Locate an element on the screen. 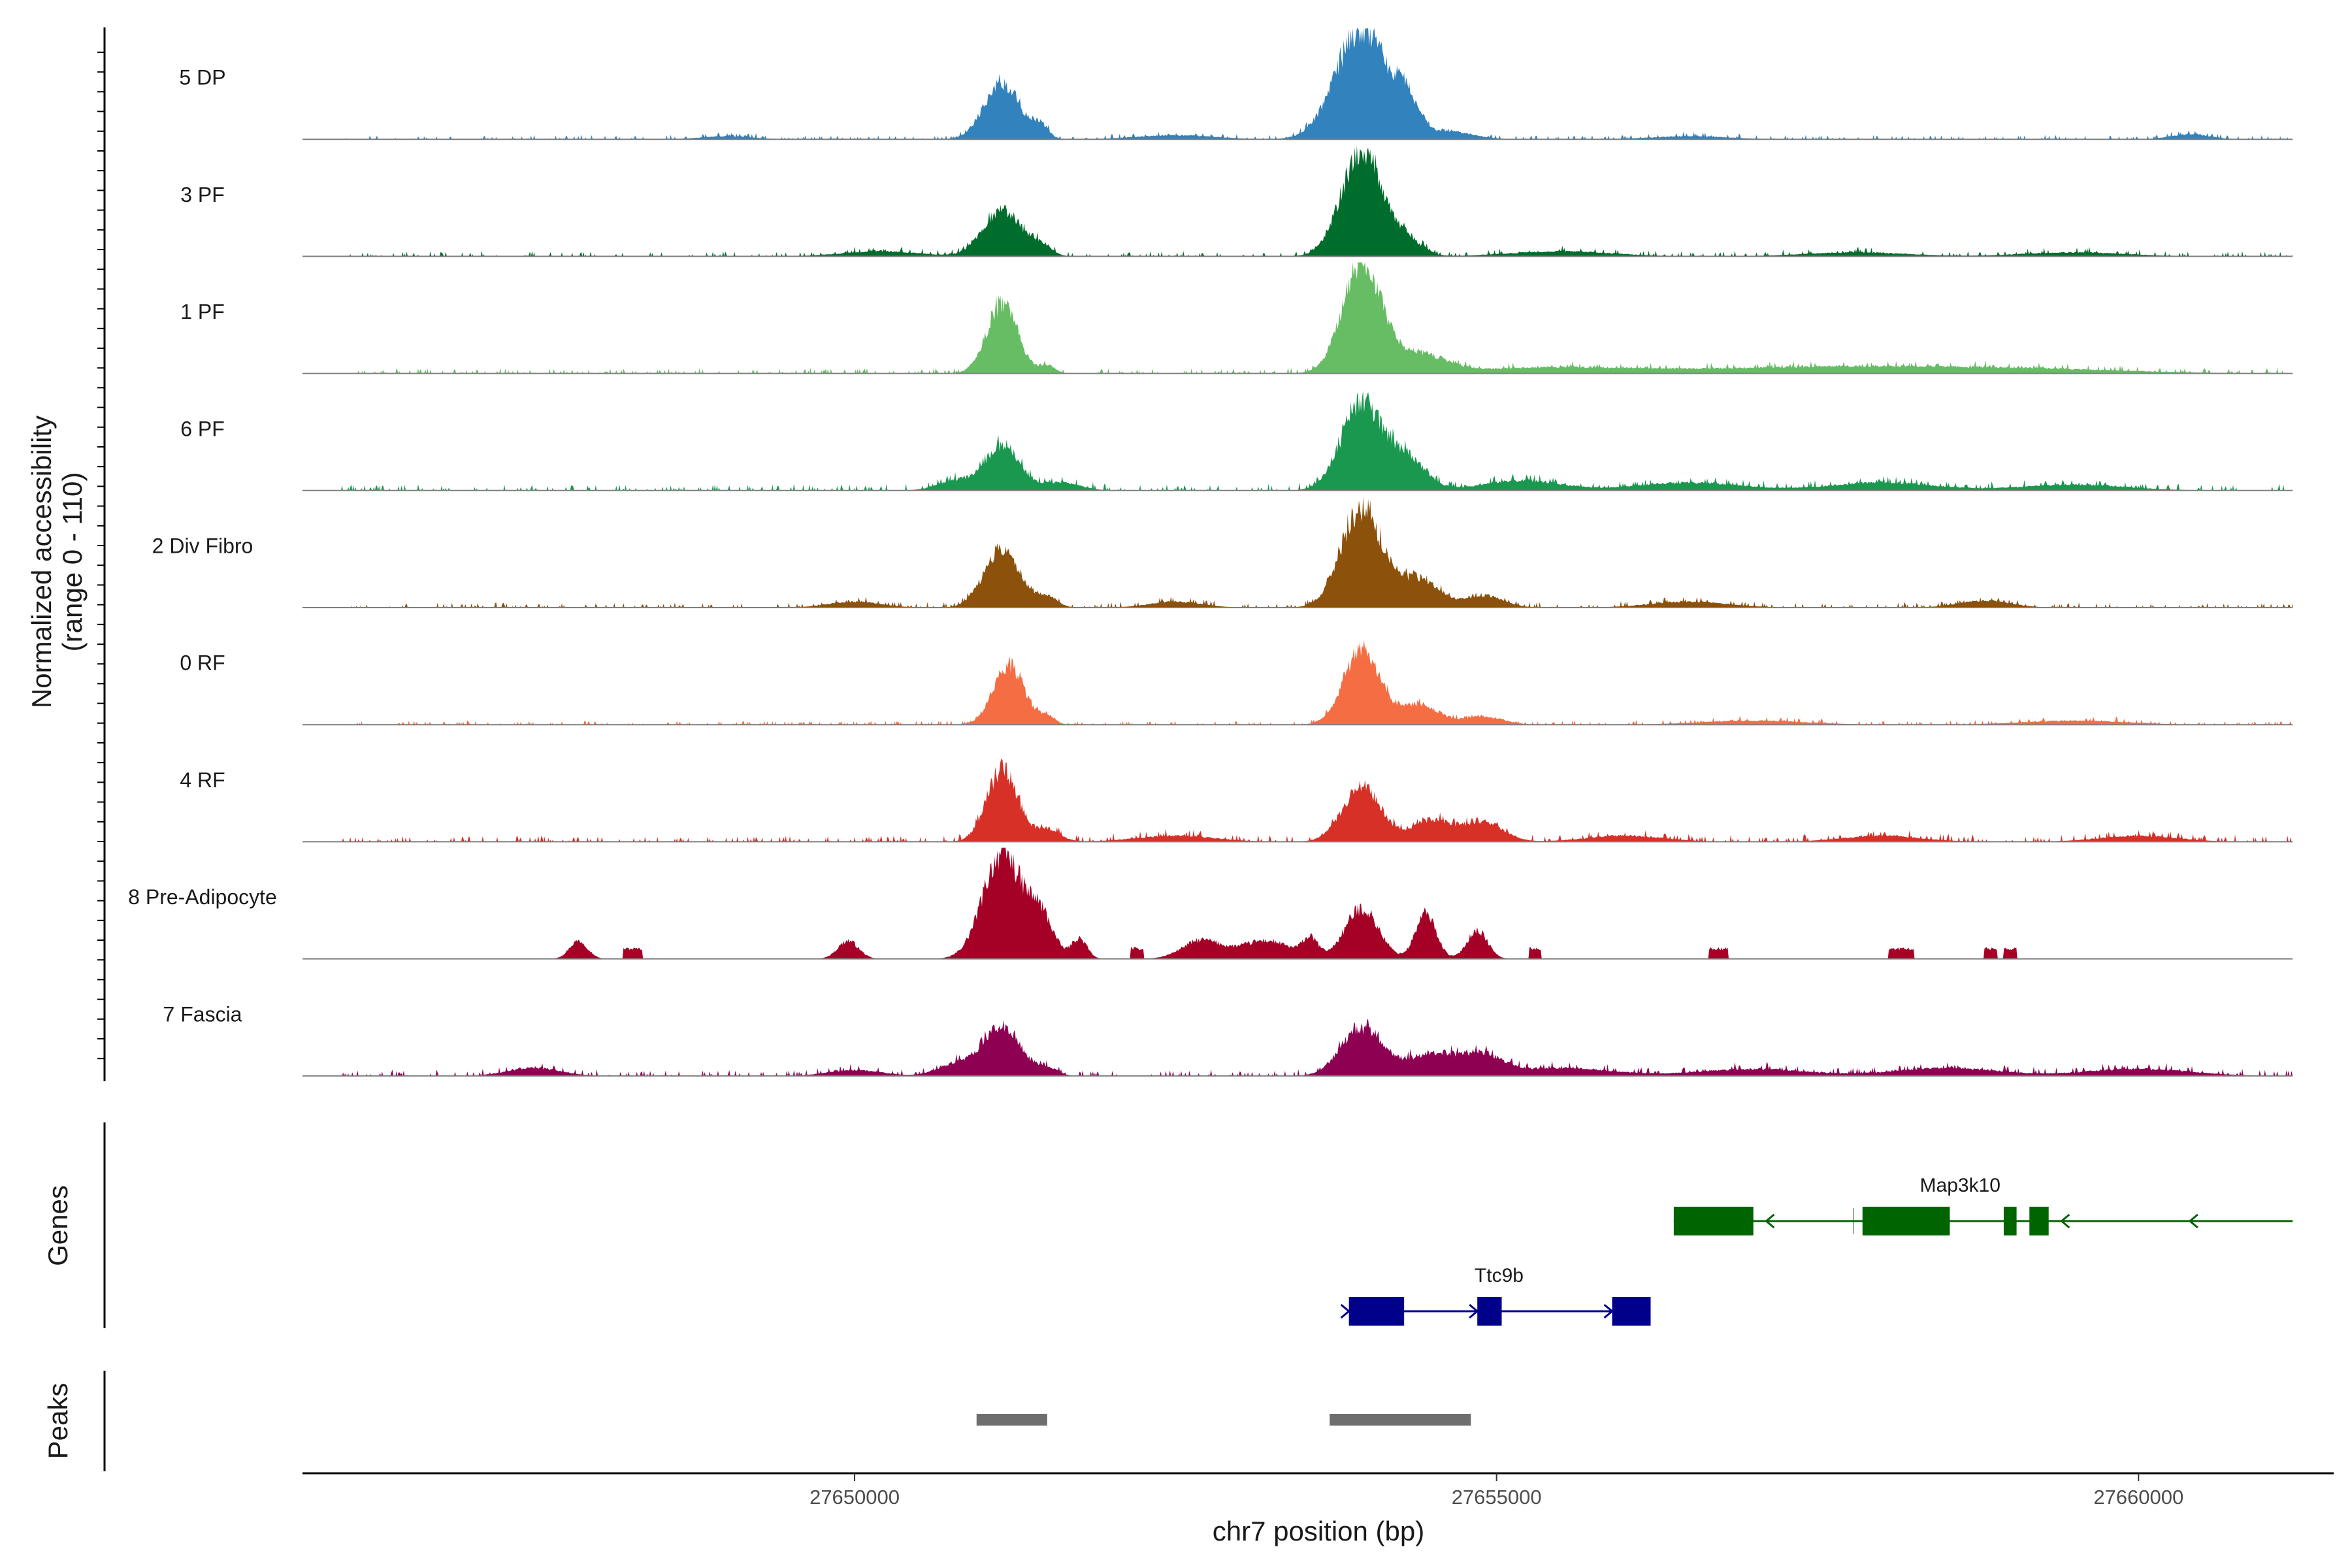 This screenshot has height=1568, width=2352. track-4-rf: 4 RF is located at coordinates (1236, 801).